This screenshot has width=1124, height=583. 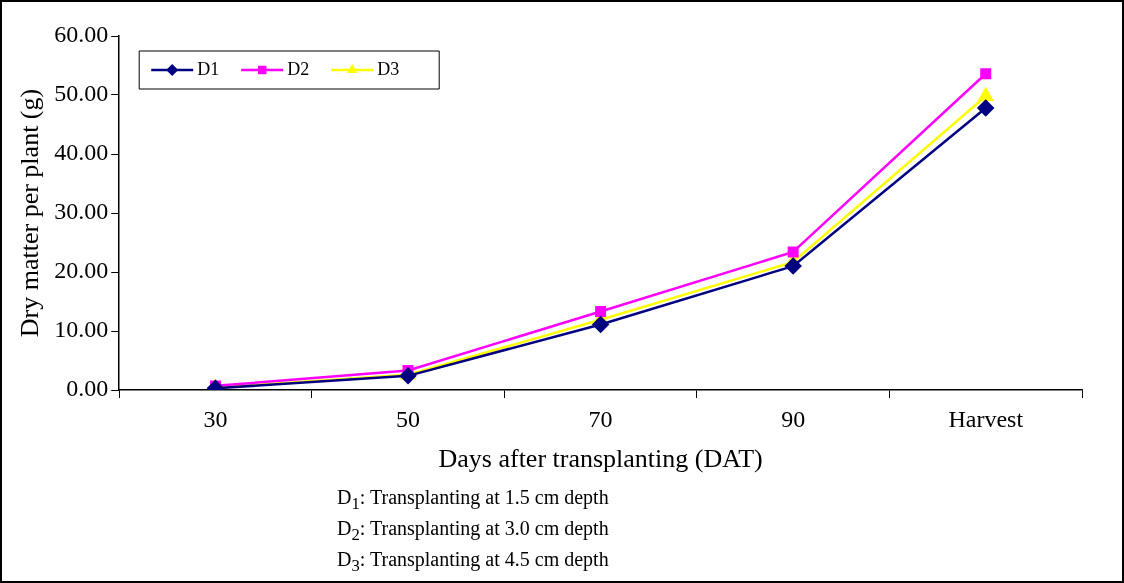 I want to click on y-tick-label: 20.00, so click(x=81, y=270).